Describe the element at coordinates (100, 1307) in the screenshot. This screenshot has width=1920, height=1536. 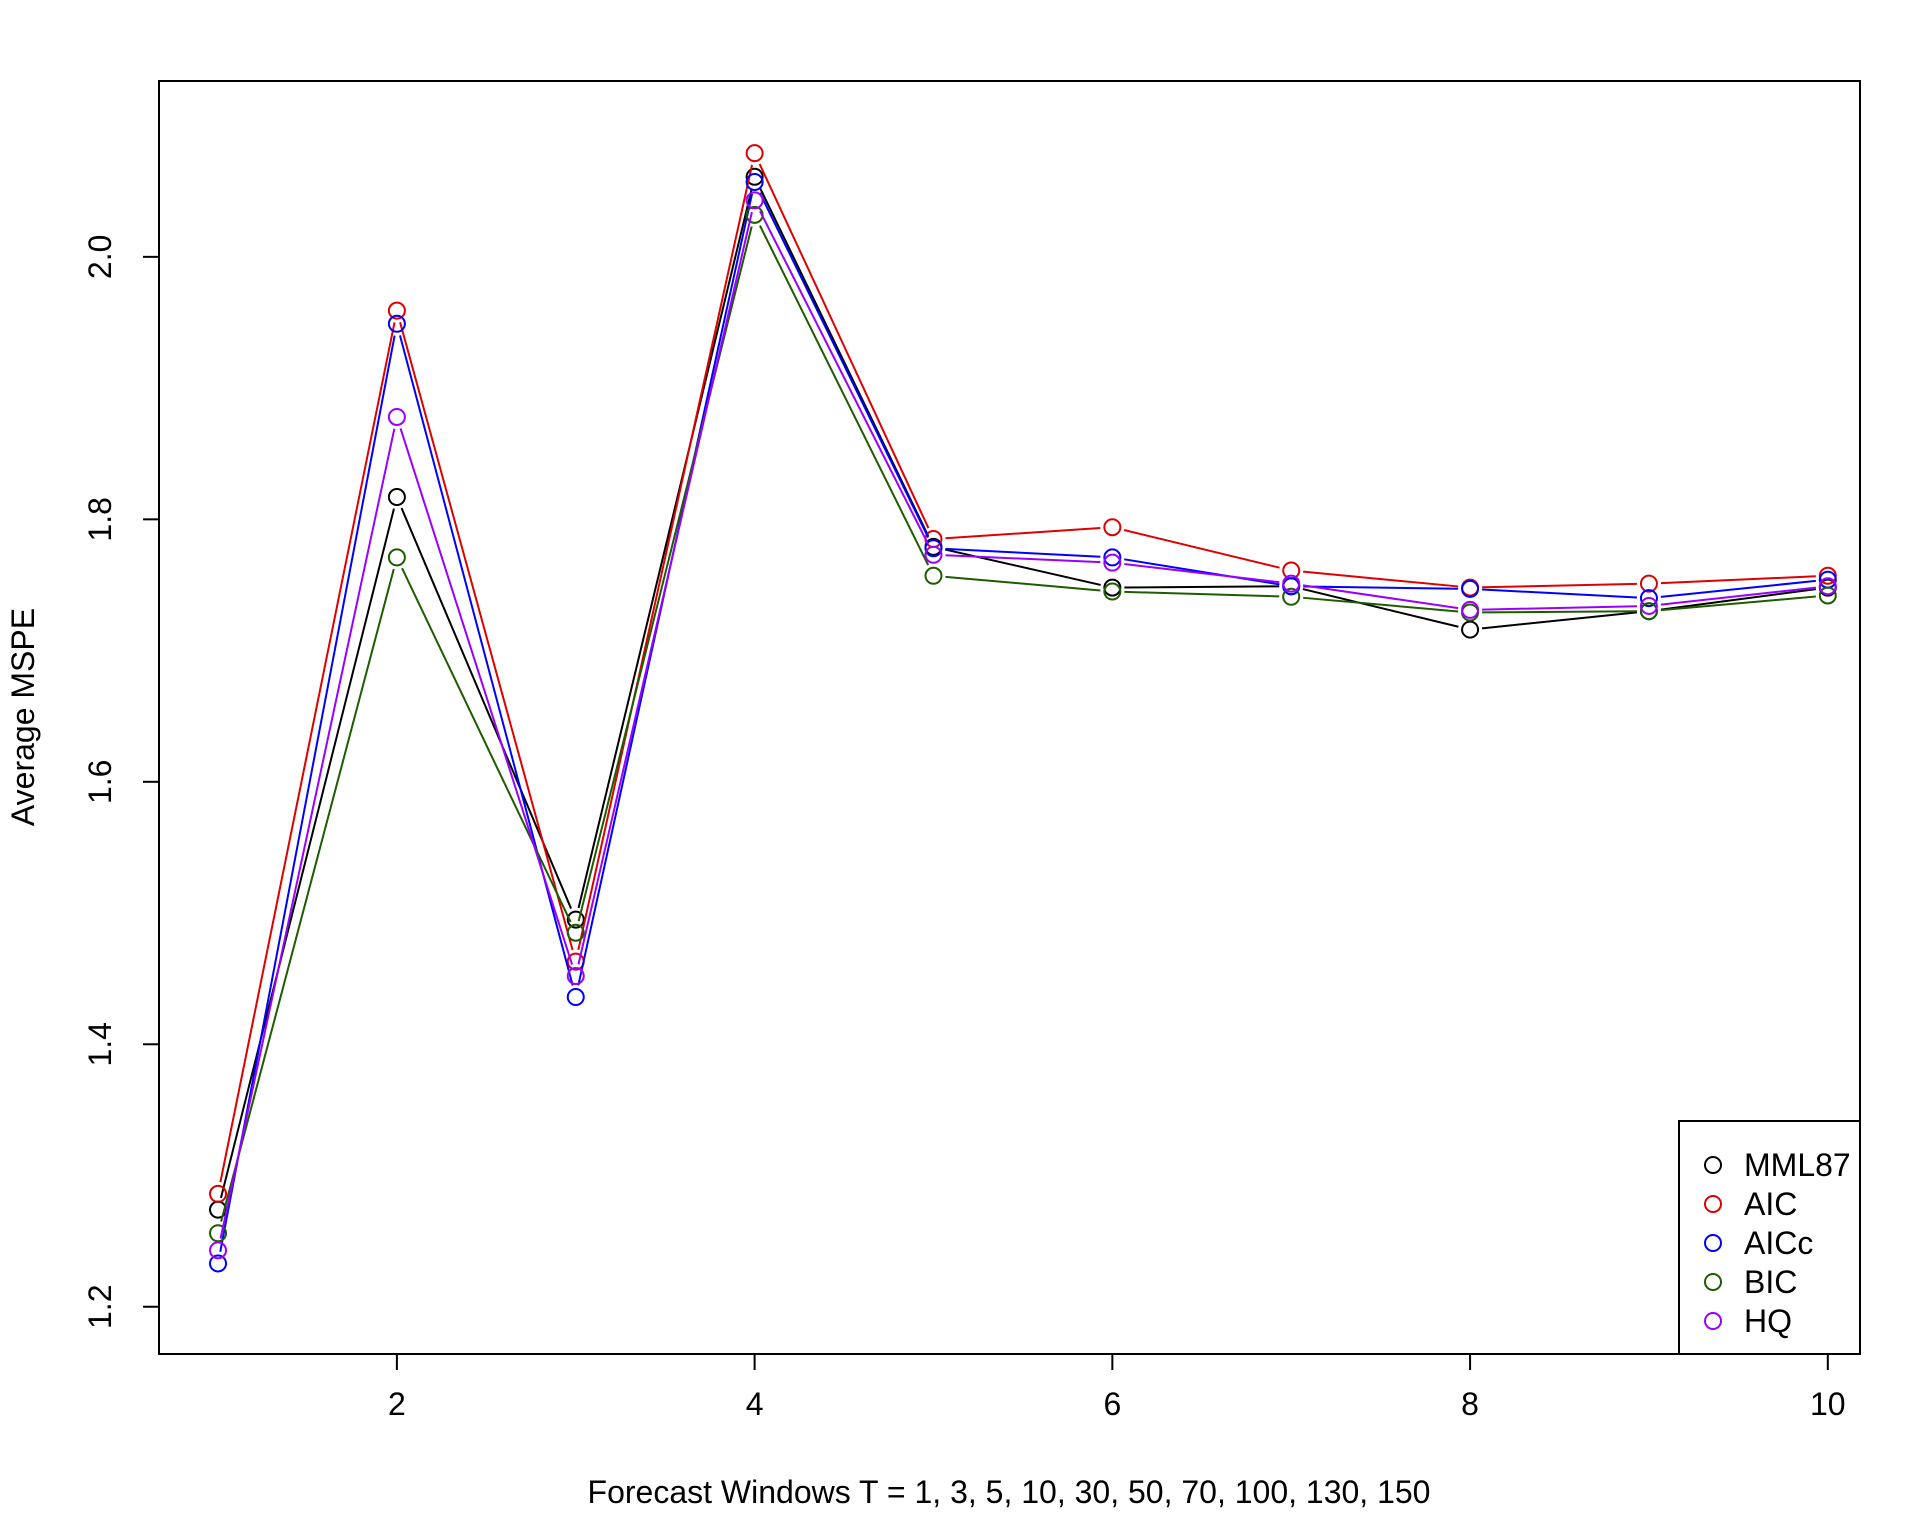
I see `y-tick-label: 1.2` at that location.